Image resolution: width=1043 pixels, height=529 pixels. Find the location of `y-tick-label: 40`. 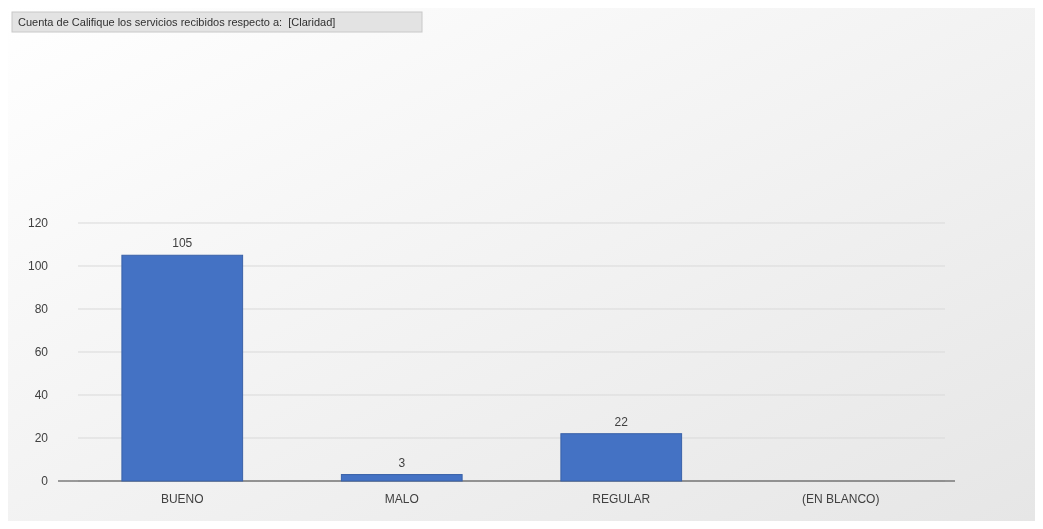

y-tick-label: 40 is located at coordinates (41, 395).